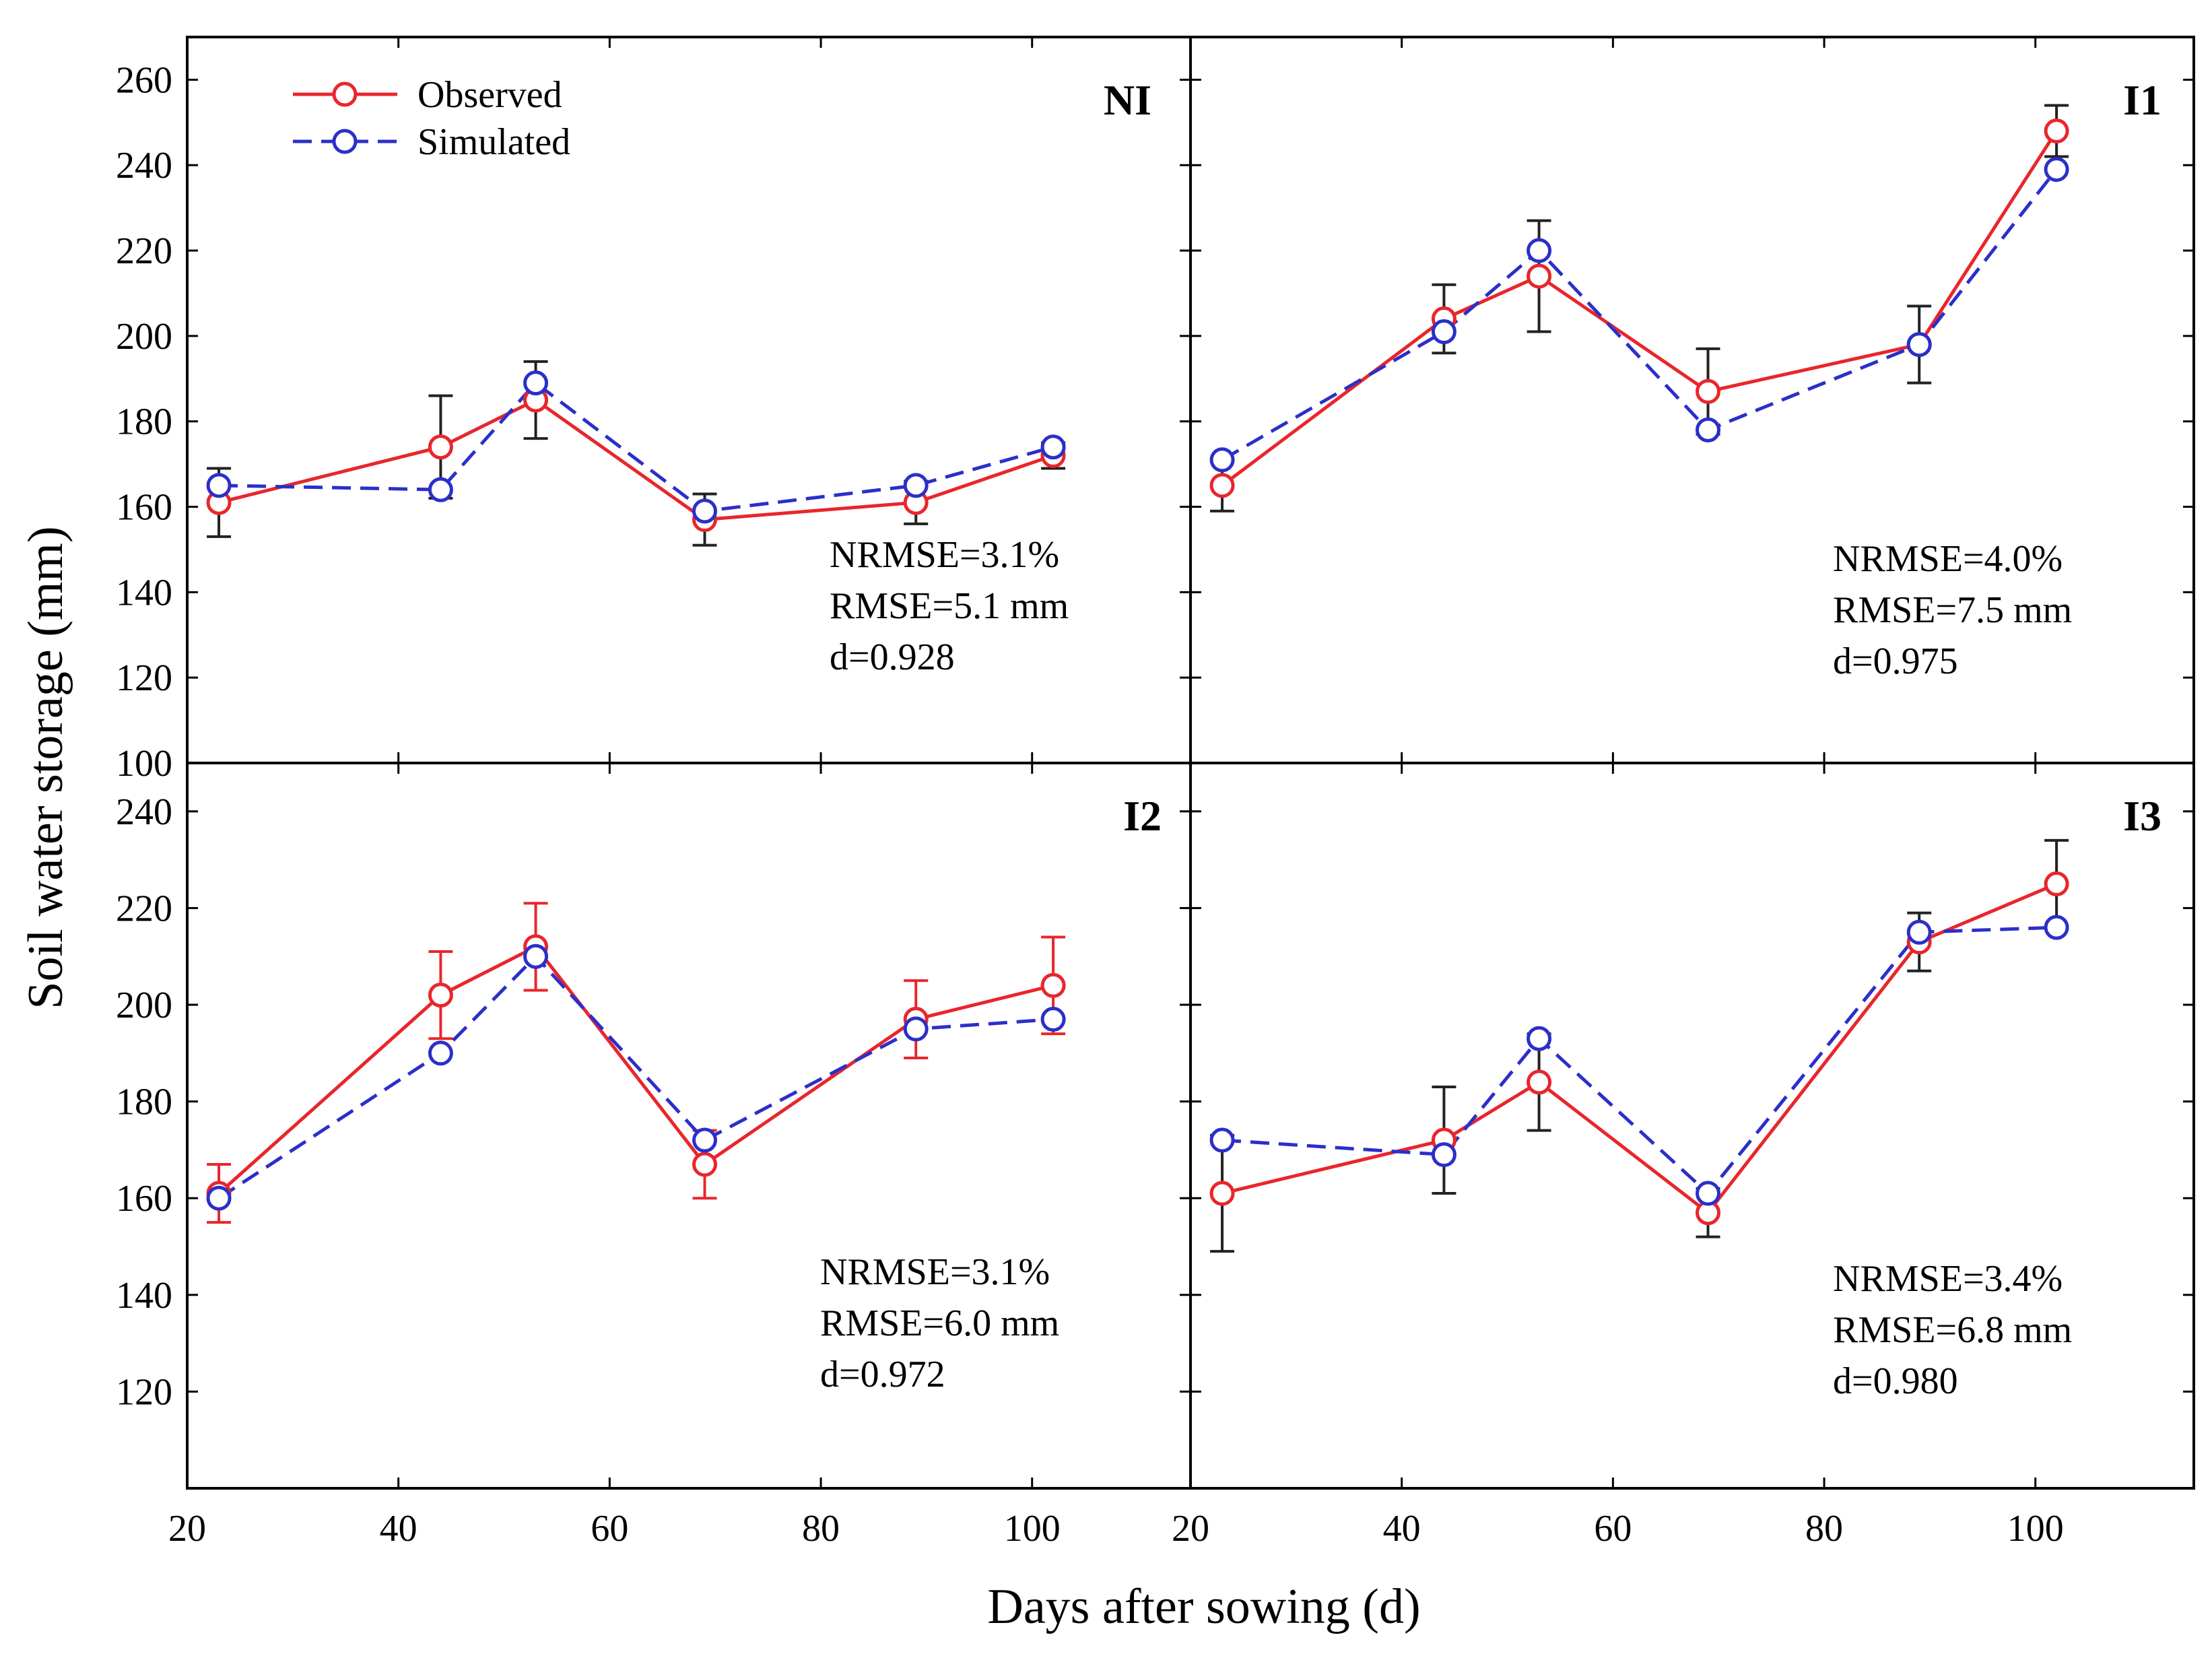 The width and height of the screenshot is (2212, 1658). I want to click on panel-stats-line: RMSE=6.8 mm, so click(1952, 1330).